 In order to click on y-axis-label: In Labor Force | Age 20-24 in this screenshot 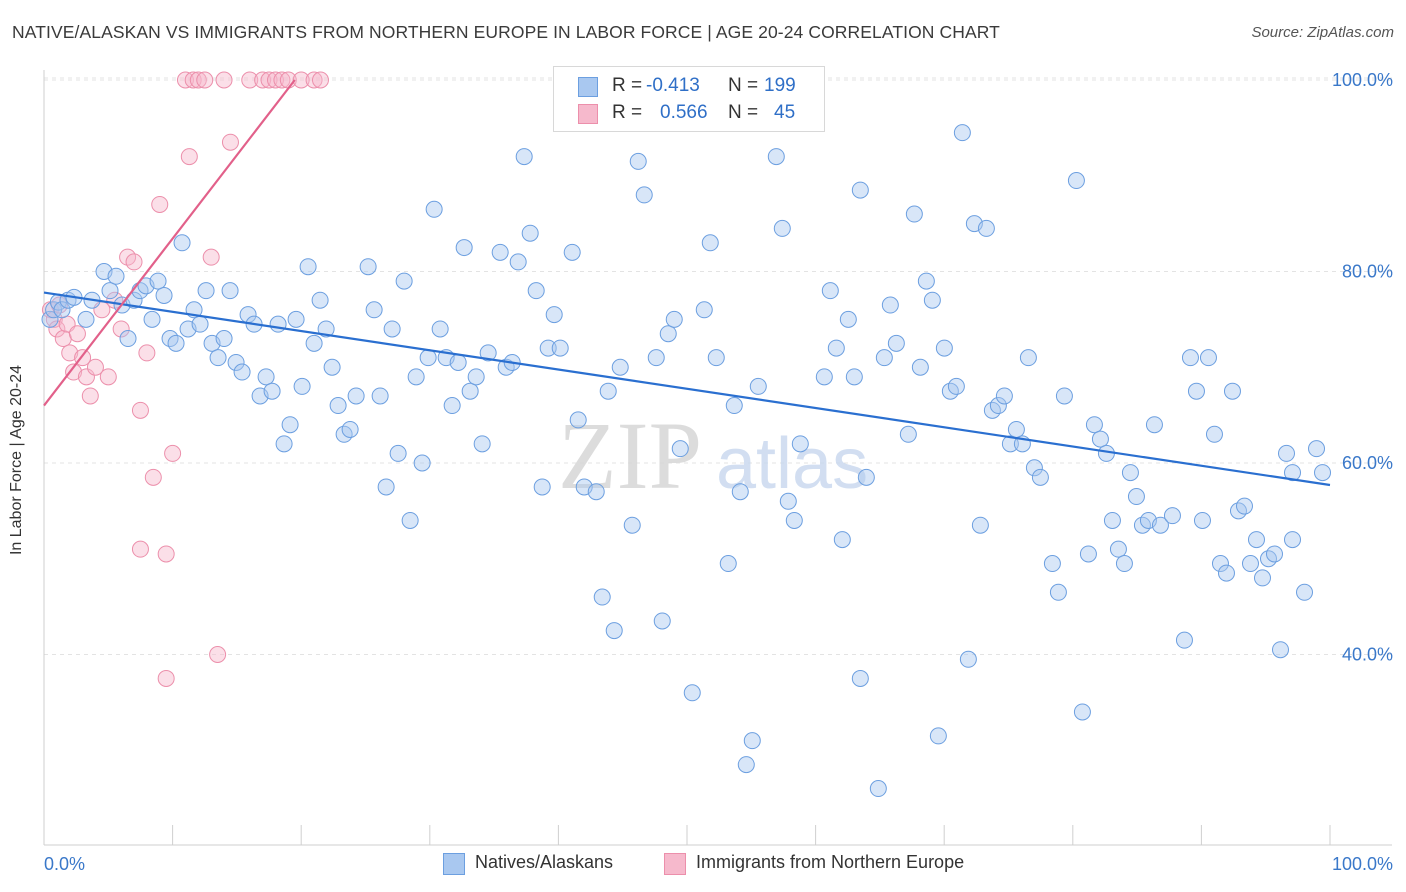, I will do `click(16, 460)`.